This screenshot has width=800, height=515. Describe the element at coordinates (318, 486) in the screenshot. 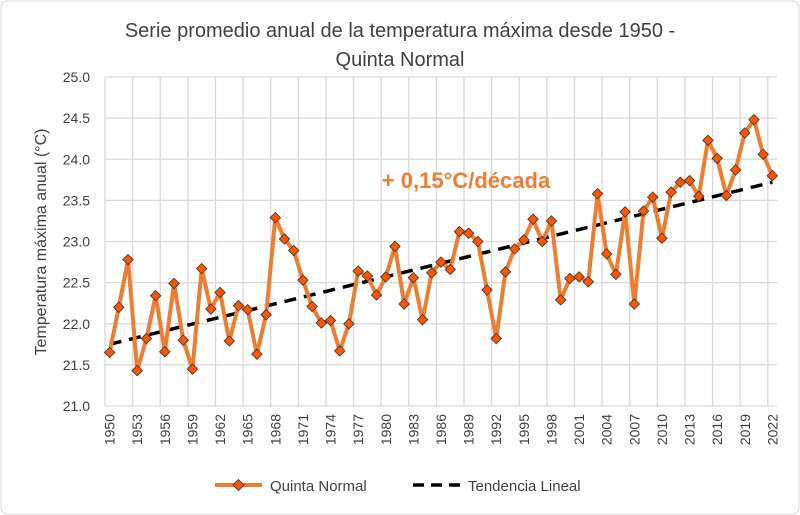

I see `legend-label-quinta-normal: Quinta Normal` at that location.